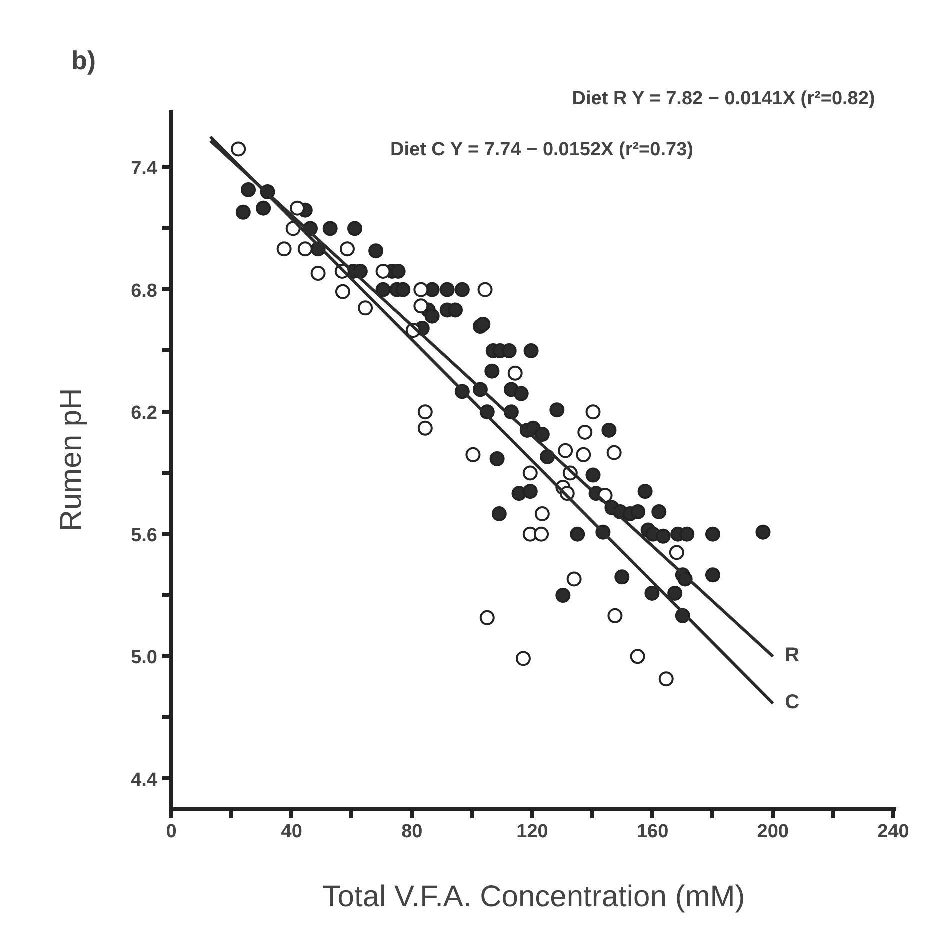 Image resolution: width=947 pixels, height=943 pixels. I want to click on y-tick-label: 5.6, so click(144, 535).